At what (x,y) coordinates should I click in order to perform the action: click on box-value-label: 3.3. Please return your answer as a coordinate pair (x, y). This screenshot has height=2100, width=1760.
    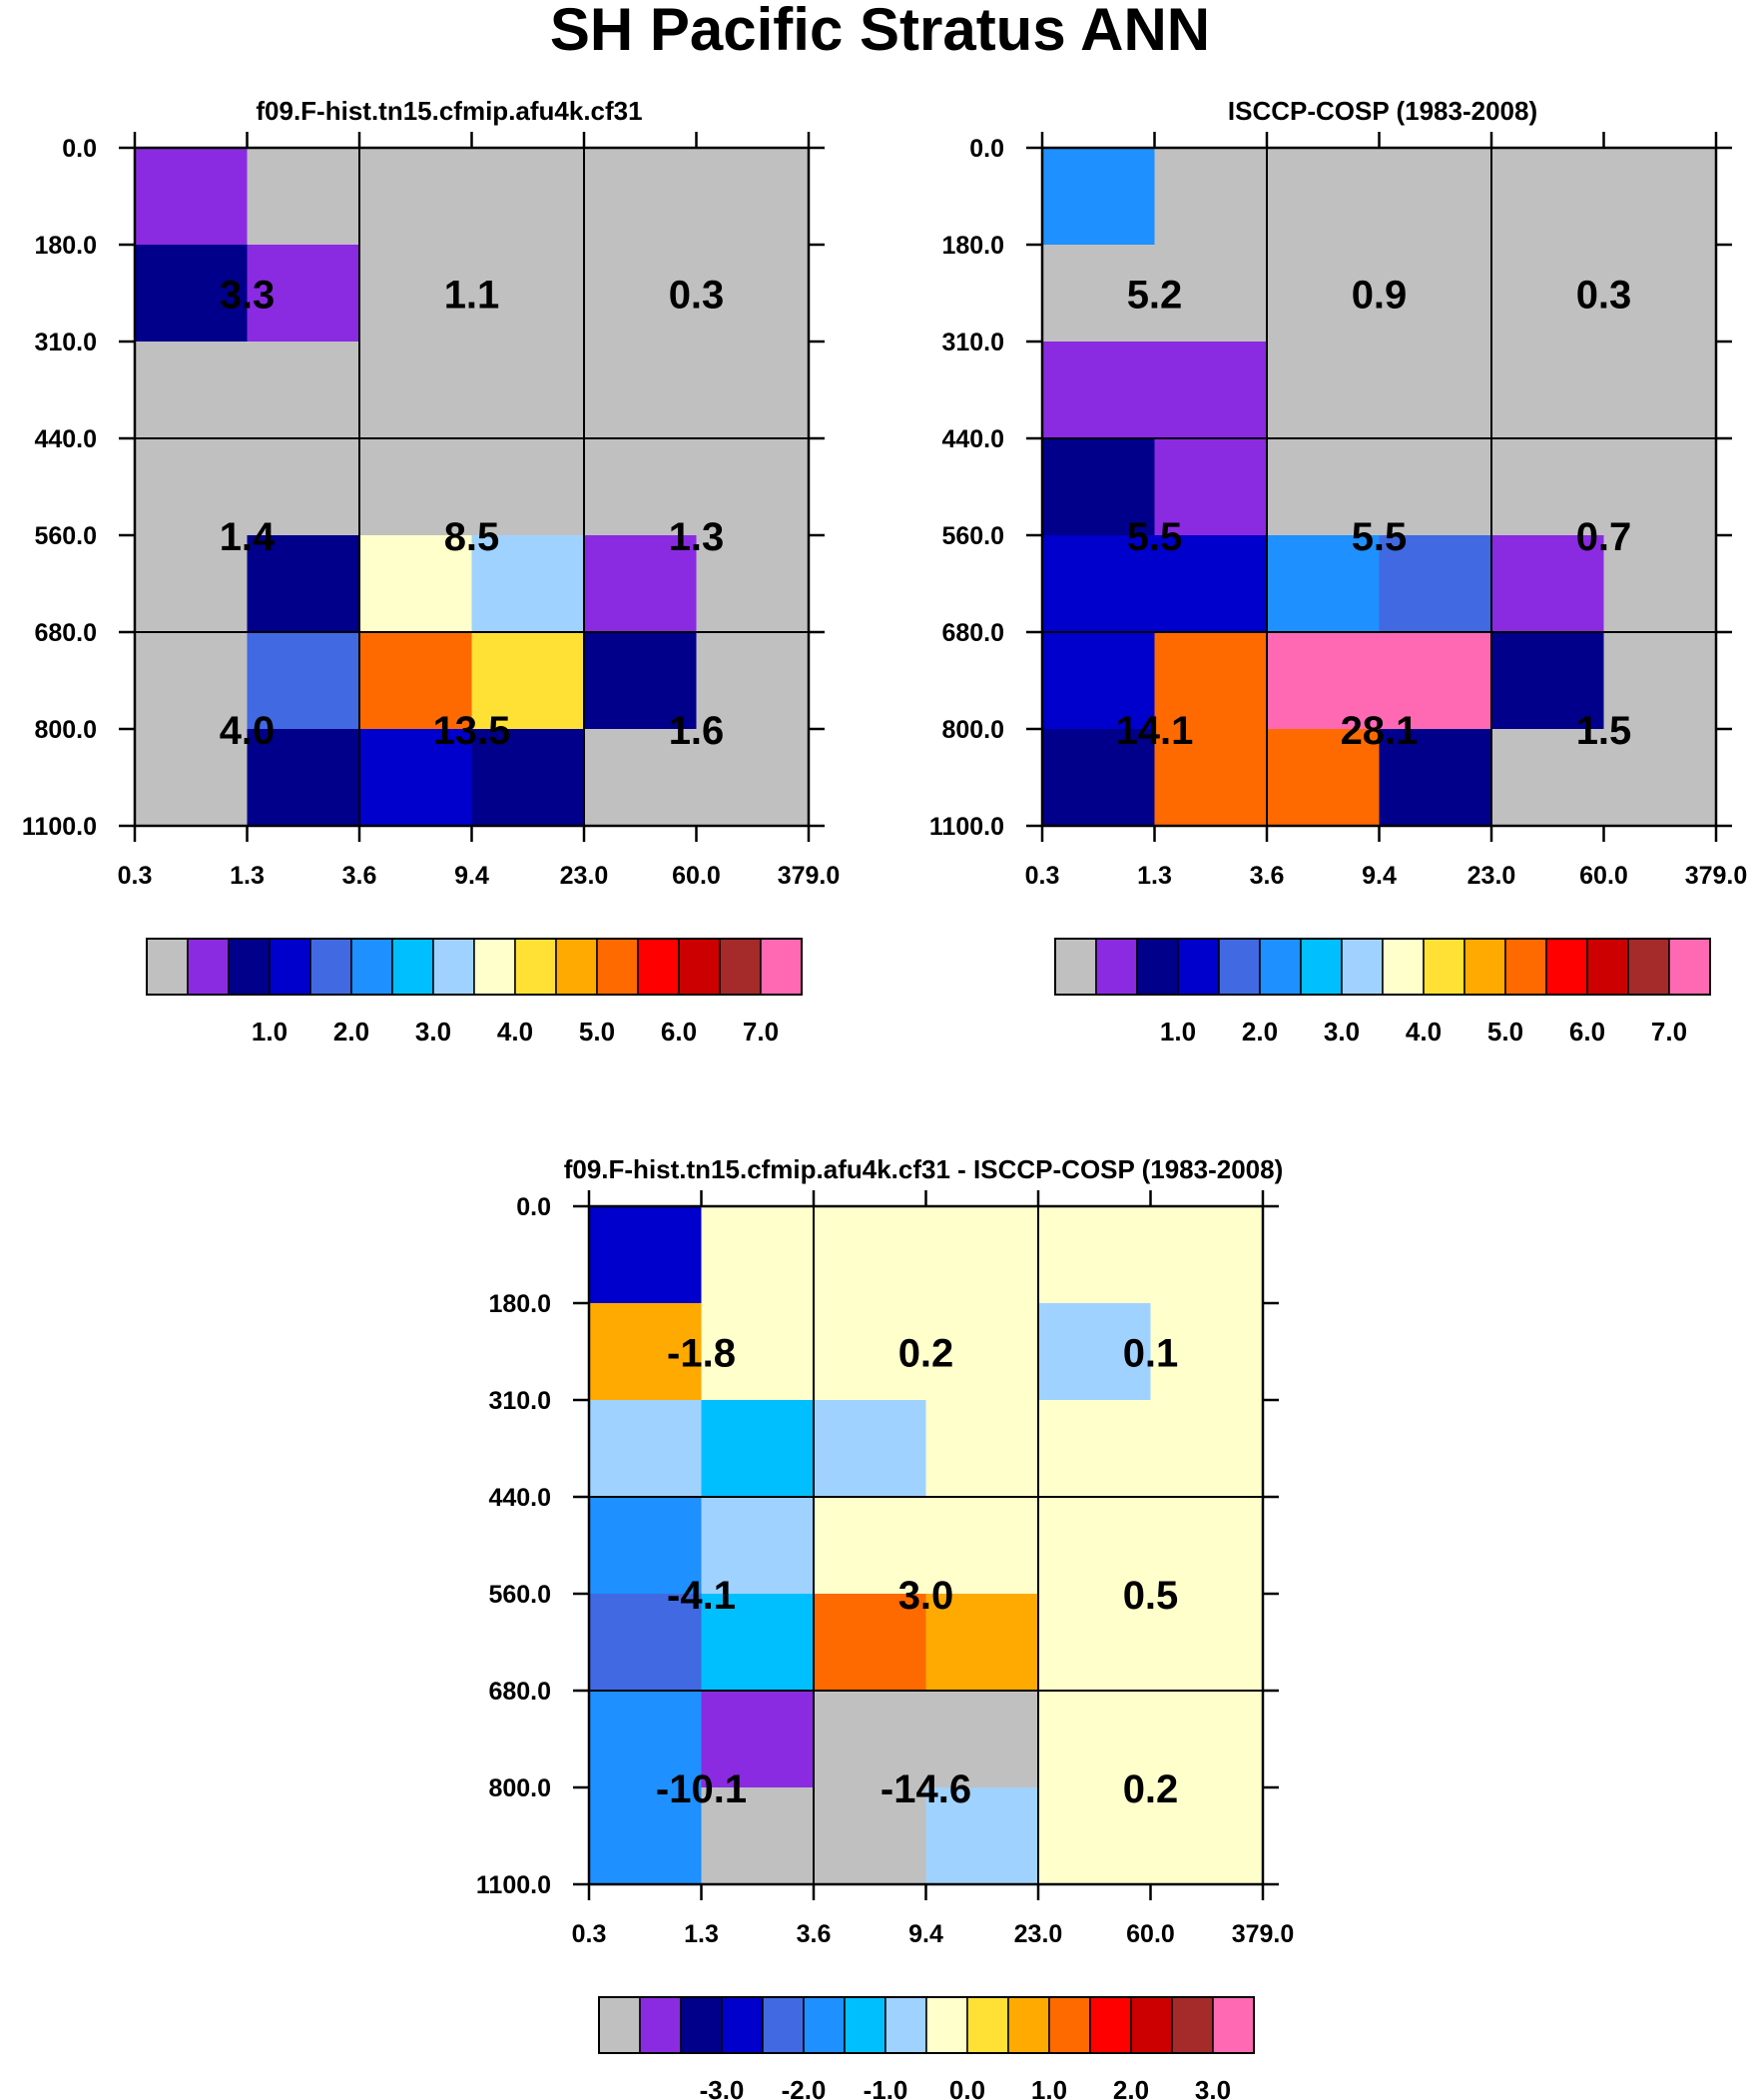
    Looking at the image, I should click on (248, 296).